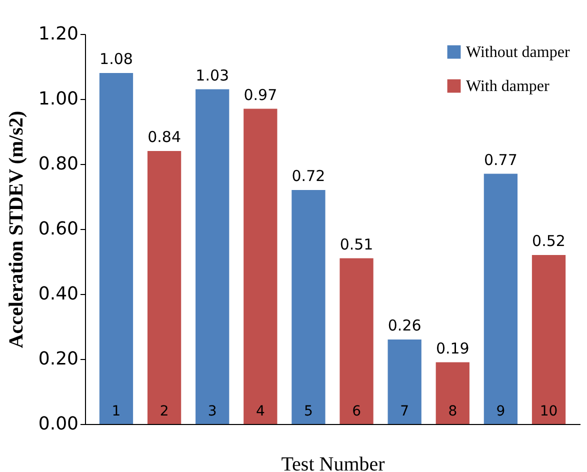 The height and width of the screenshot is (472, 587). I want to click on y-axis-title: Acceleration STDEV (m/s2), so click(16, 229).